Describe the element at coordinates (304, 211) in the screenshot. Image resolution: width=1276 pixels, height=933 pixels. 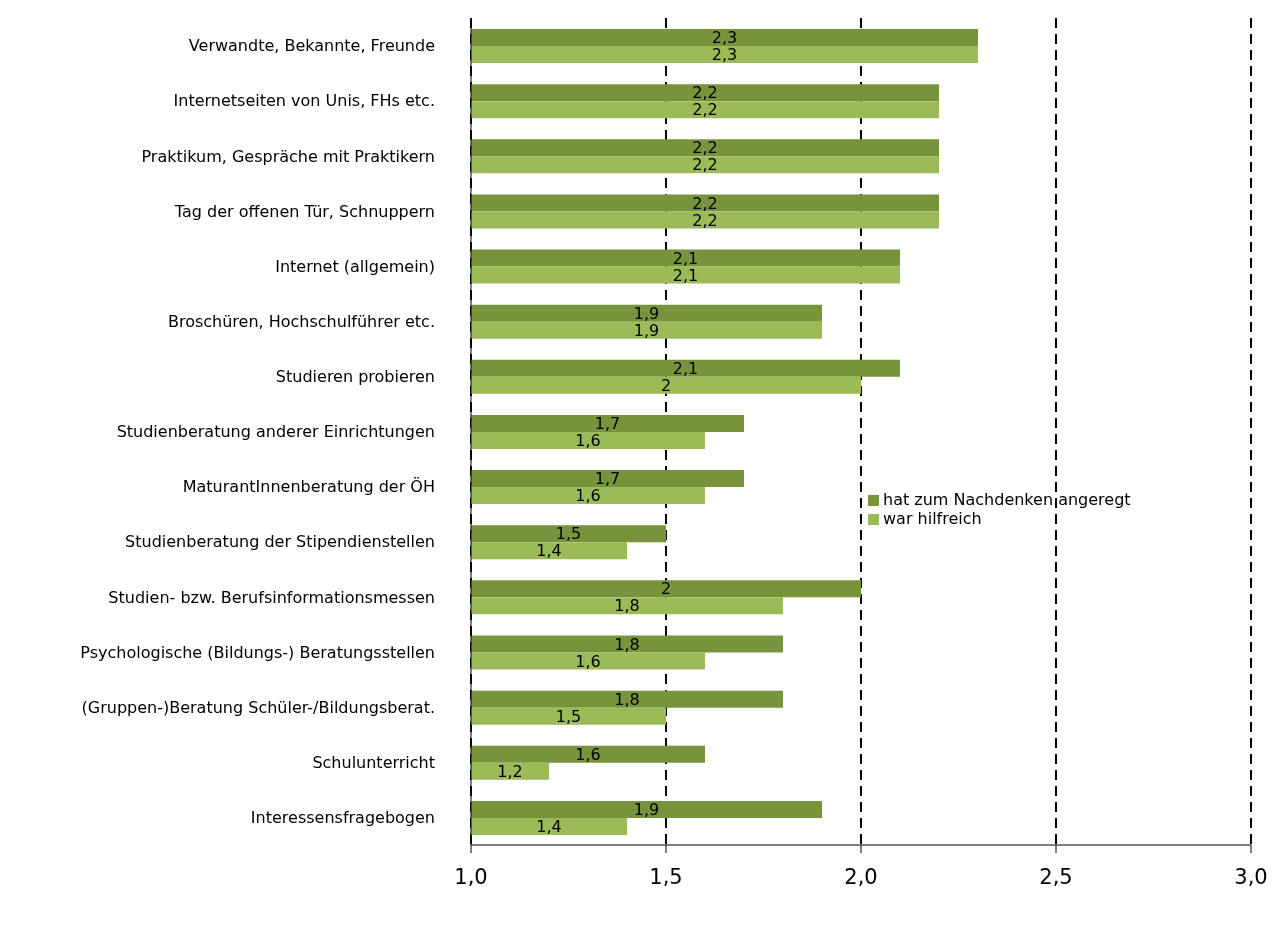
I see `y-tick-label: Tag der offenen Tür, Schnuppern` at that location.